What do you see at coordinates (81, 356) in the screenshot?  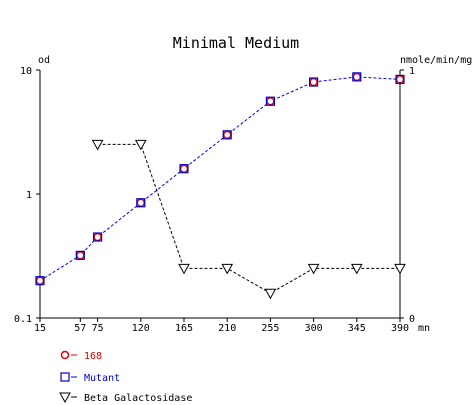 I see `legend-item-168: 168` at bounding box center [81, 356].